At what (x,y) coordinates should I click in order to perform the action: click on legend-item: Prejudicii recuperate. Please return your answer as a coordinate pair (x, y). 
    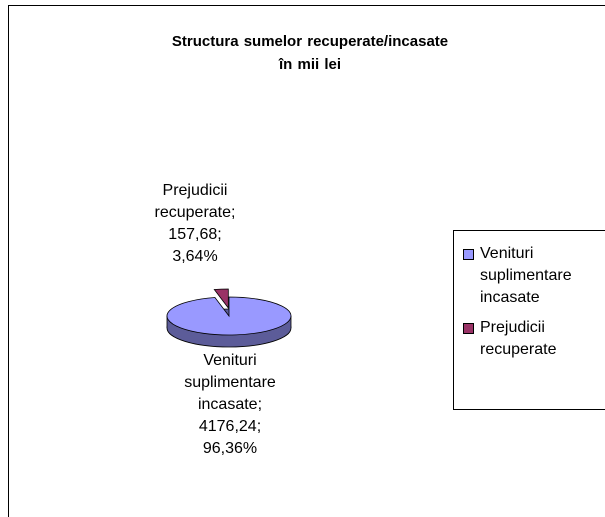
    Looking at the image, I should click on (527, 339).